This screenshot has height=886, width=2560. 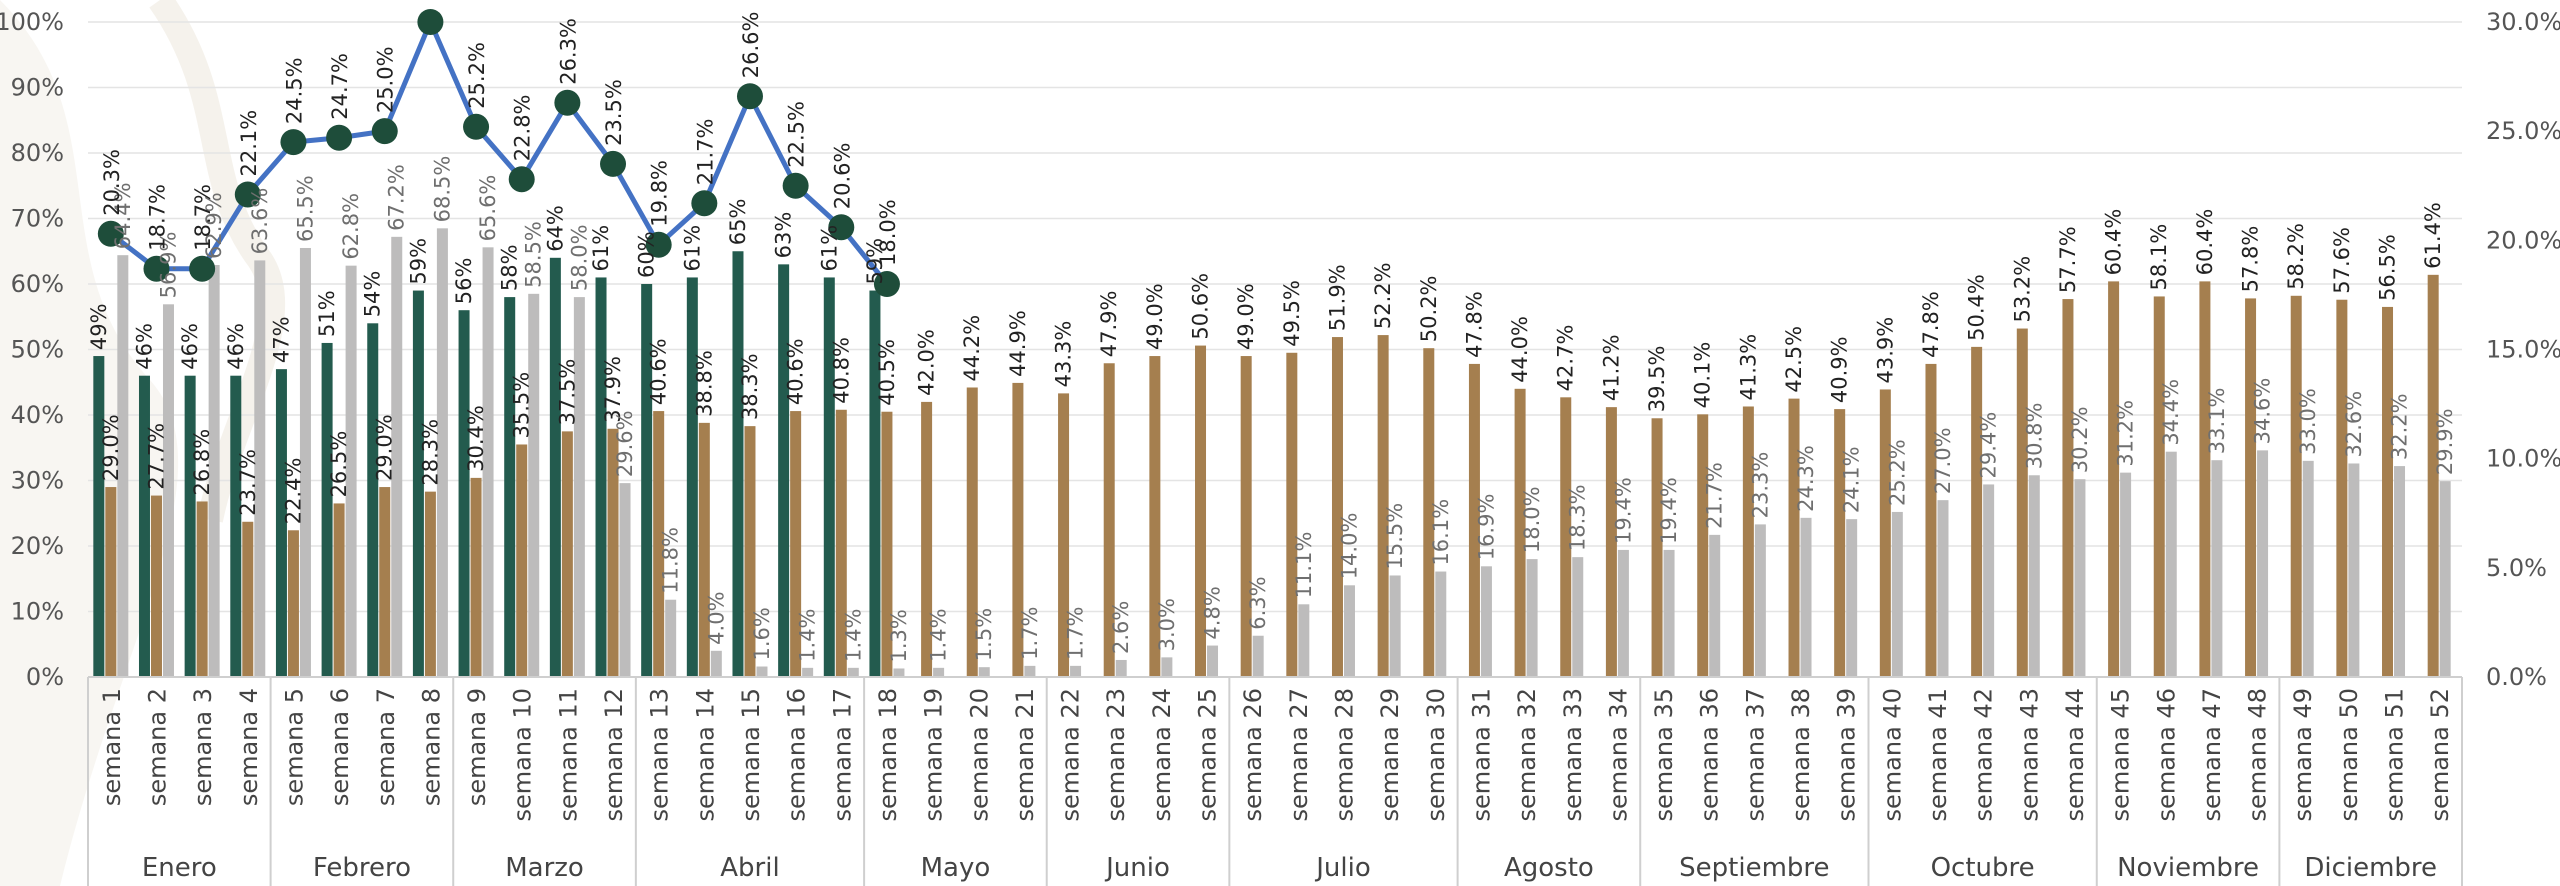 I want to click on bar-data-label: 57.7%, so click(x=2068, y=259).